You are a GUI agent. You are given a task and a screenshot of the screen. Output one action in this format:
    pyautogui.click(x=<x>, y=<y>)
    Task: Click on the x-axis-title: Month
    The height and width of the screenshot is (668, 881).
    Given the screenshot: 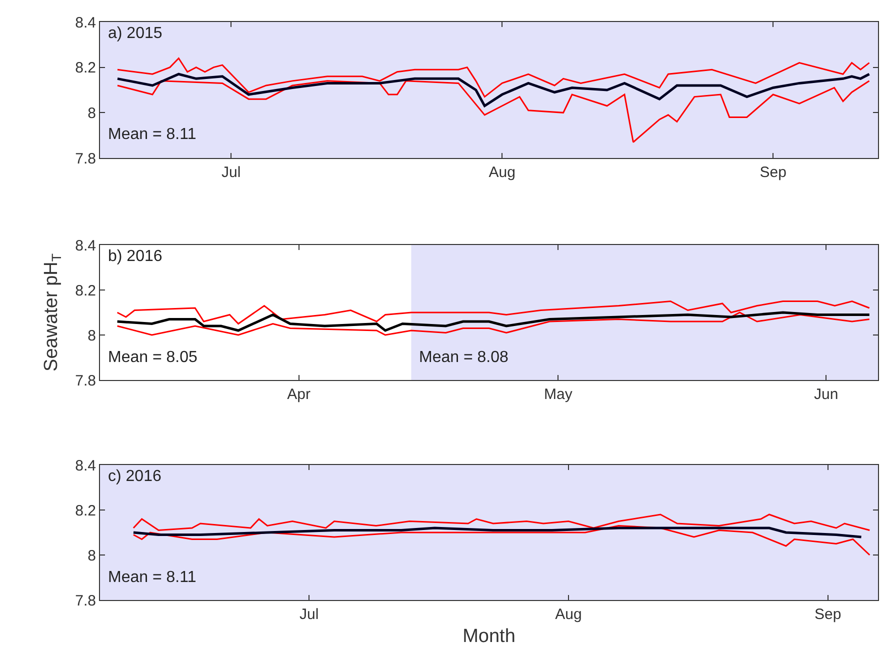 What is the action you would take?
    pyautogui.click(x=489, y=636)
    